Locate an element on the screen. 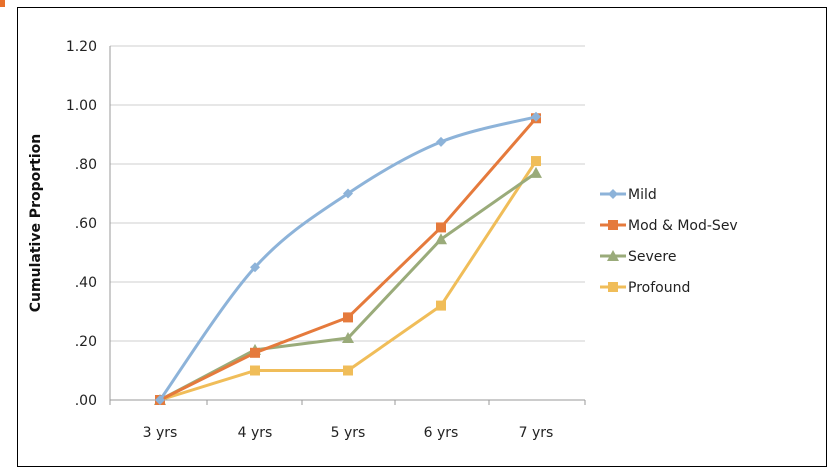 The width and height of the screenshot is (835, 467). y-axis-label: Cumulative Proportion is located at coordinates (36, 223).